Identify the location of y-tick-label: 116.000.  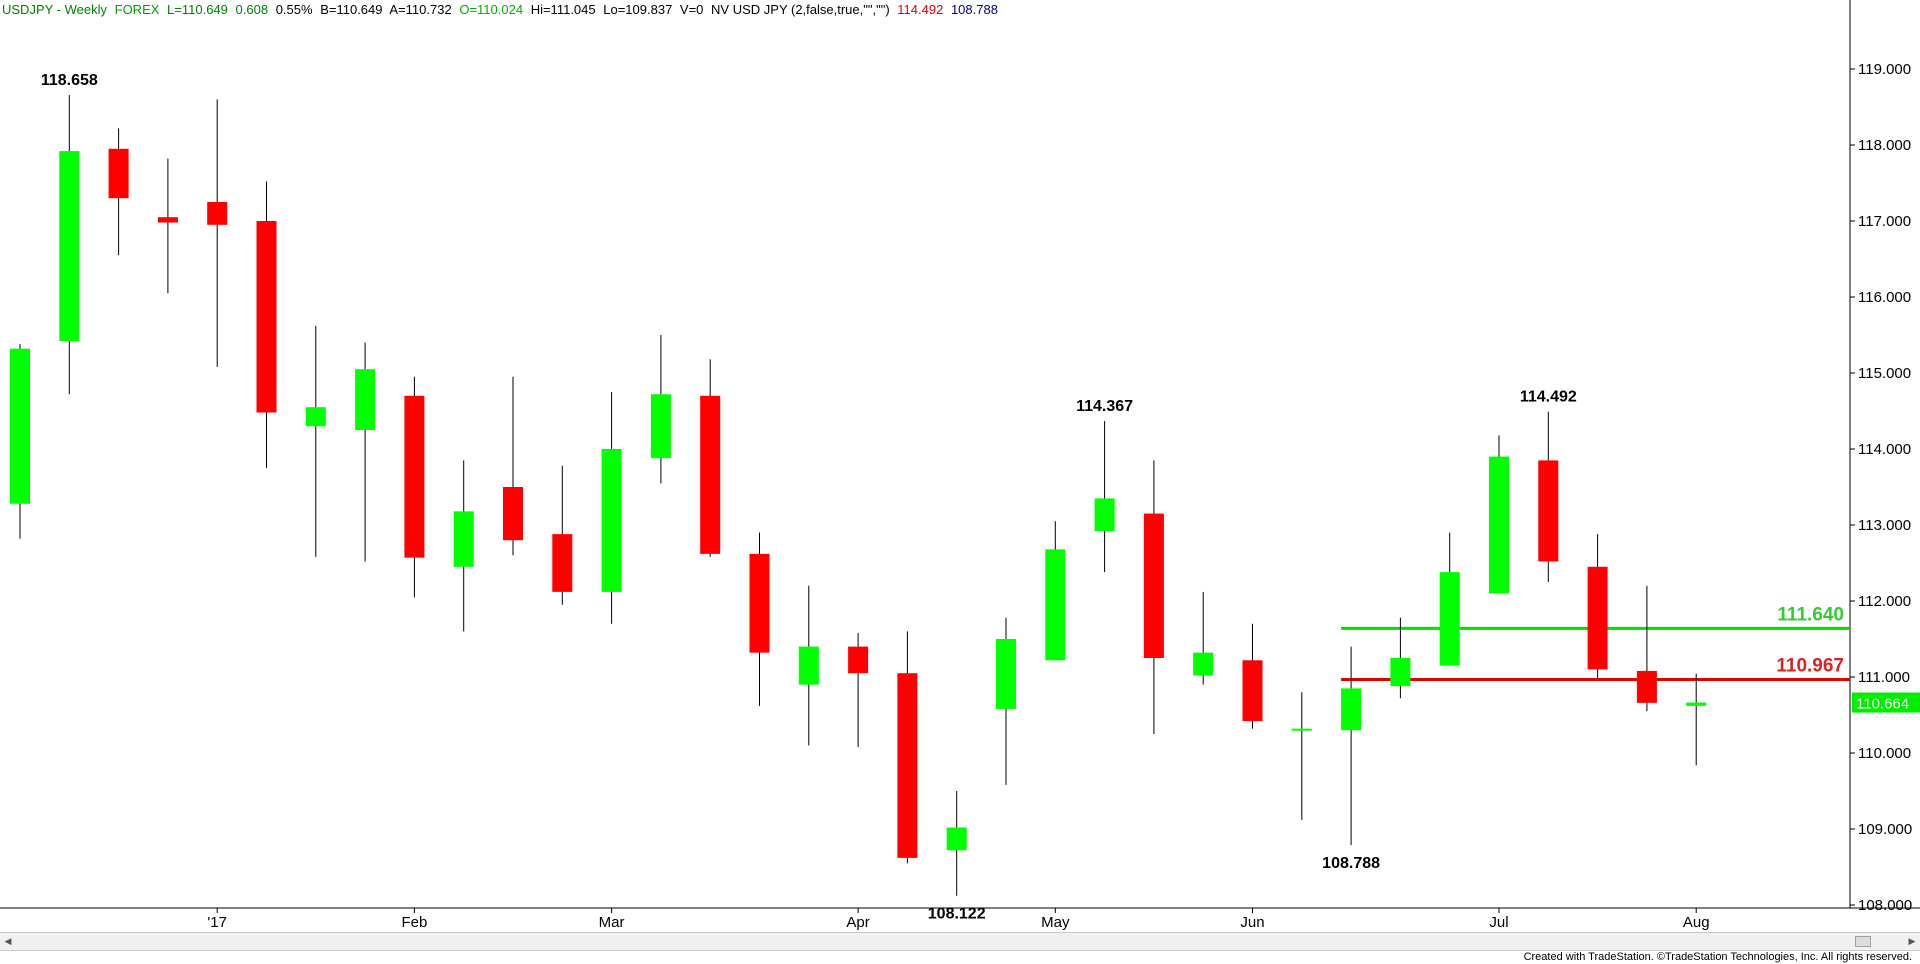
(1884, 297).